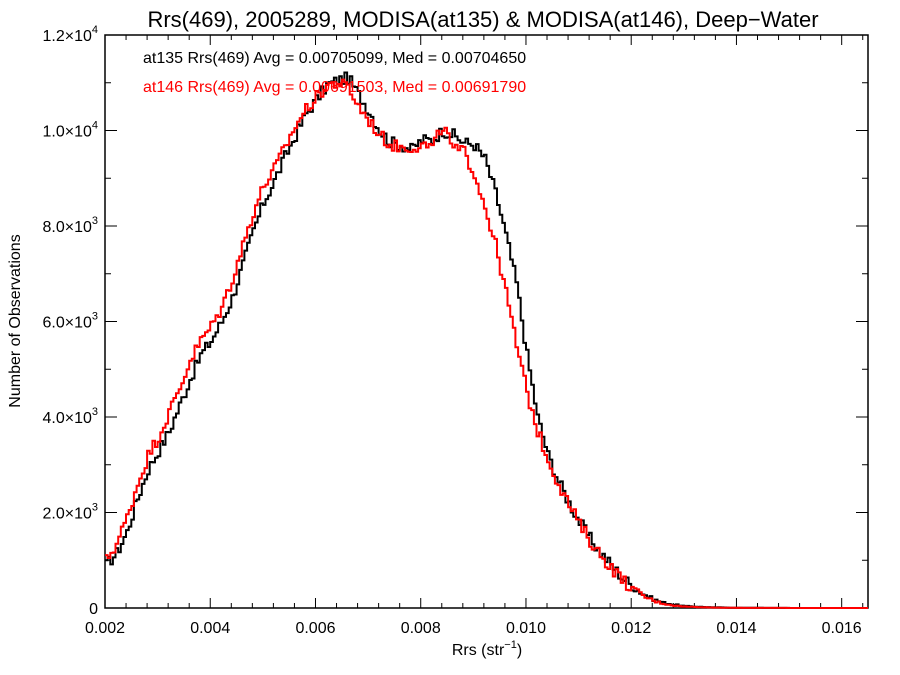  I want to click on y-tick-mantissa: 4.0×10, so click(66, 418).